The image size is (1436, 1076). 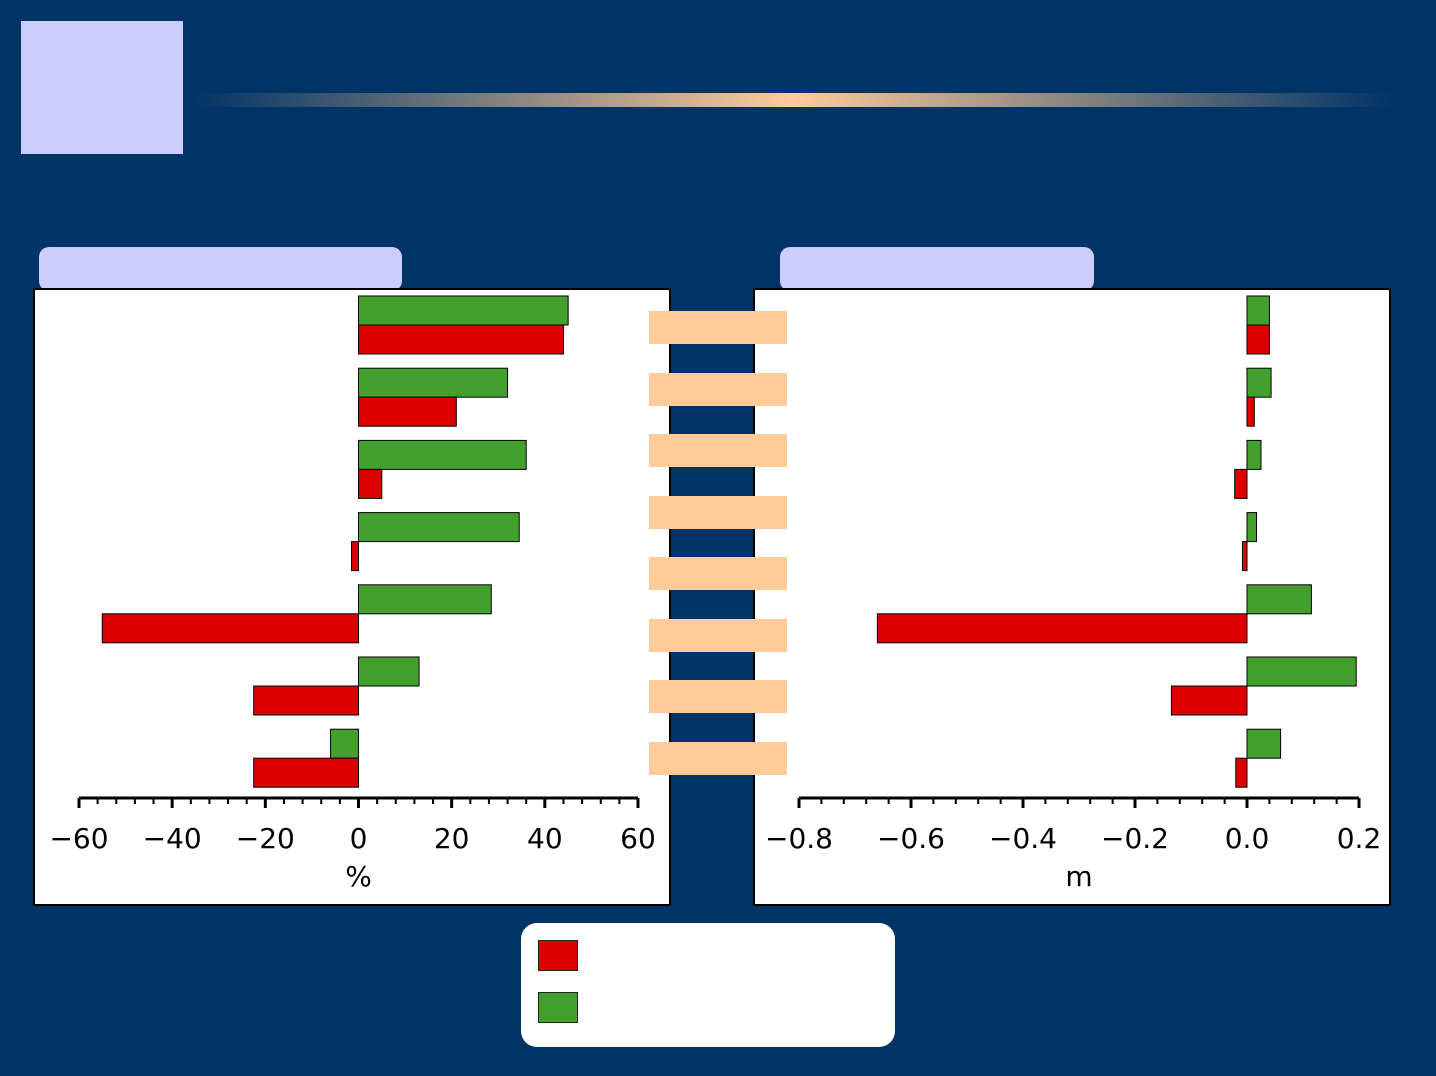 What do you see at coordinates (1023, 838) in the screenshot?
I see `right-tick-label: −0.4` at bounding box center [1023, 838].